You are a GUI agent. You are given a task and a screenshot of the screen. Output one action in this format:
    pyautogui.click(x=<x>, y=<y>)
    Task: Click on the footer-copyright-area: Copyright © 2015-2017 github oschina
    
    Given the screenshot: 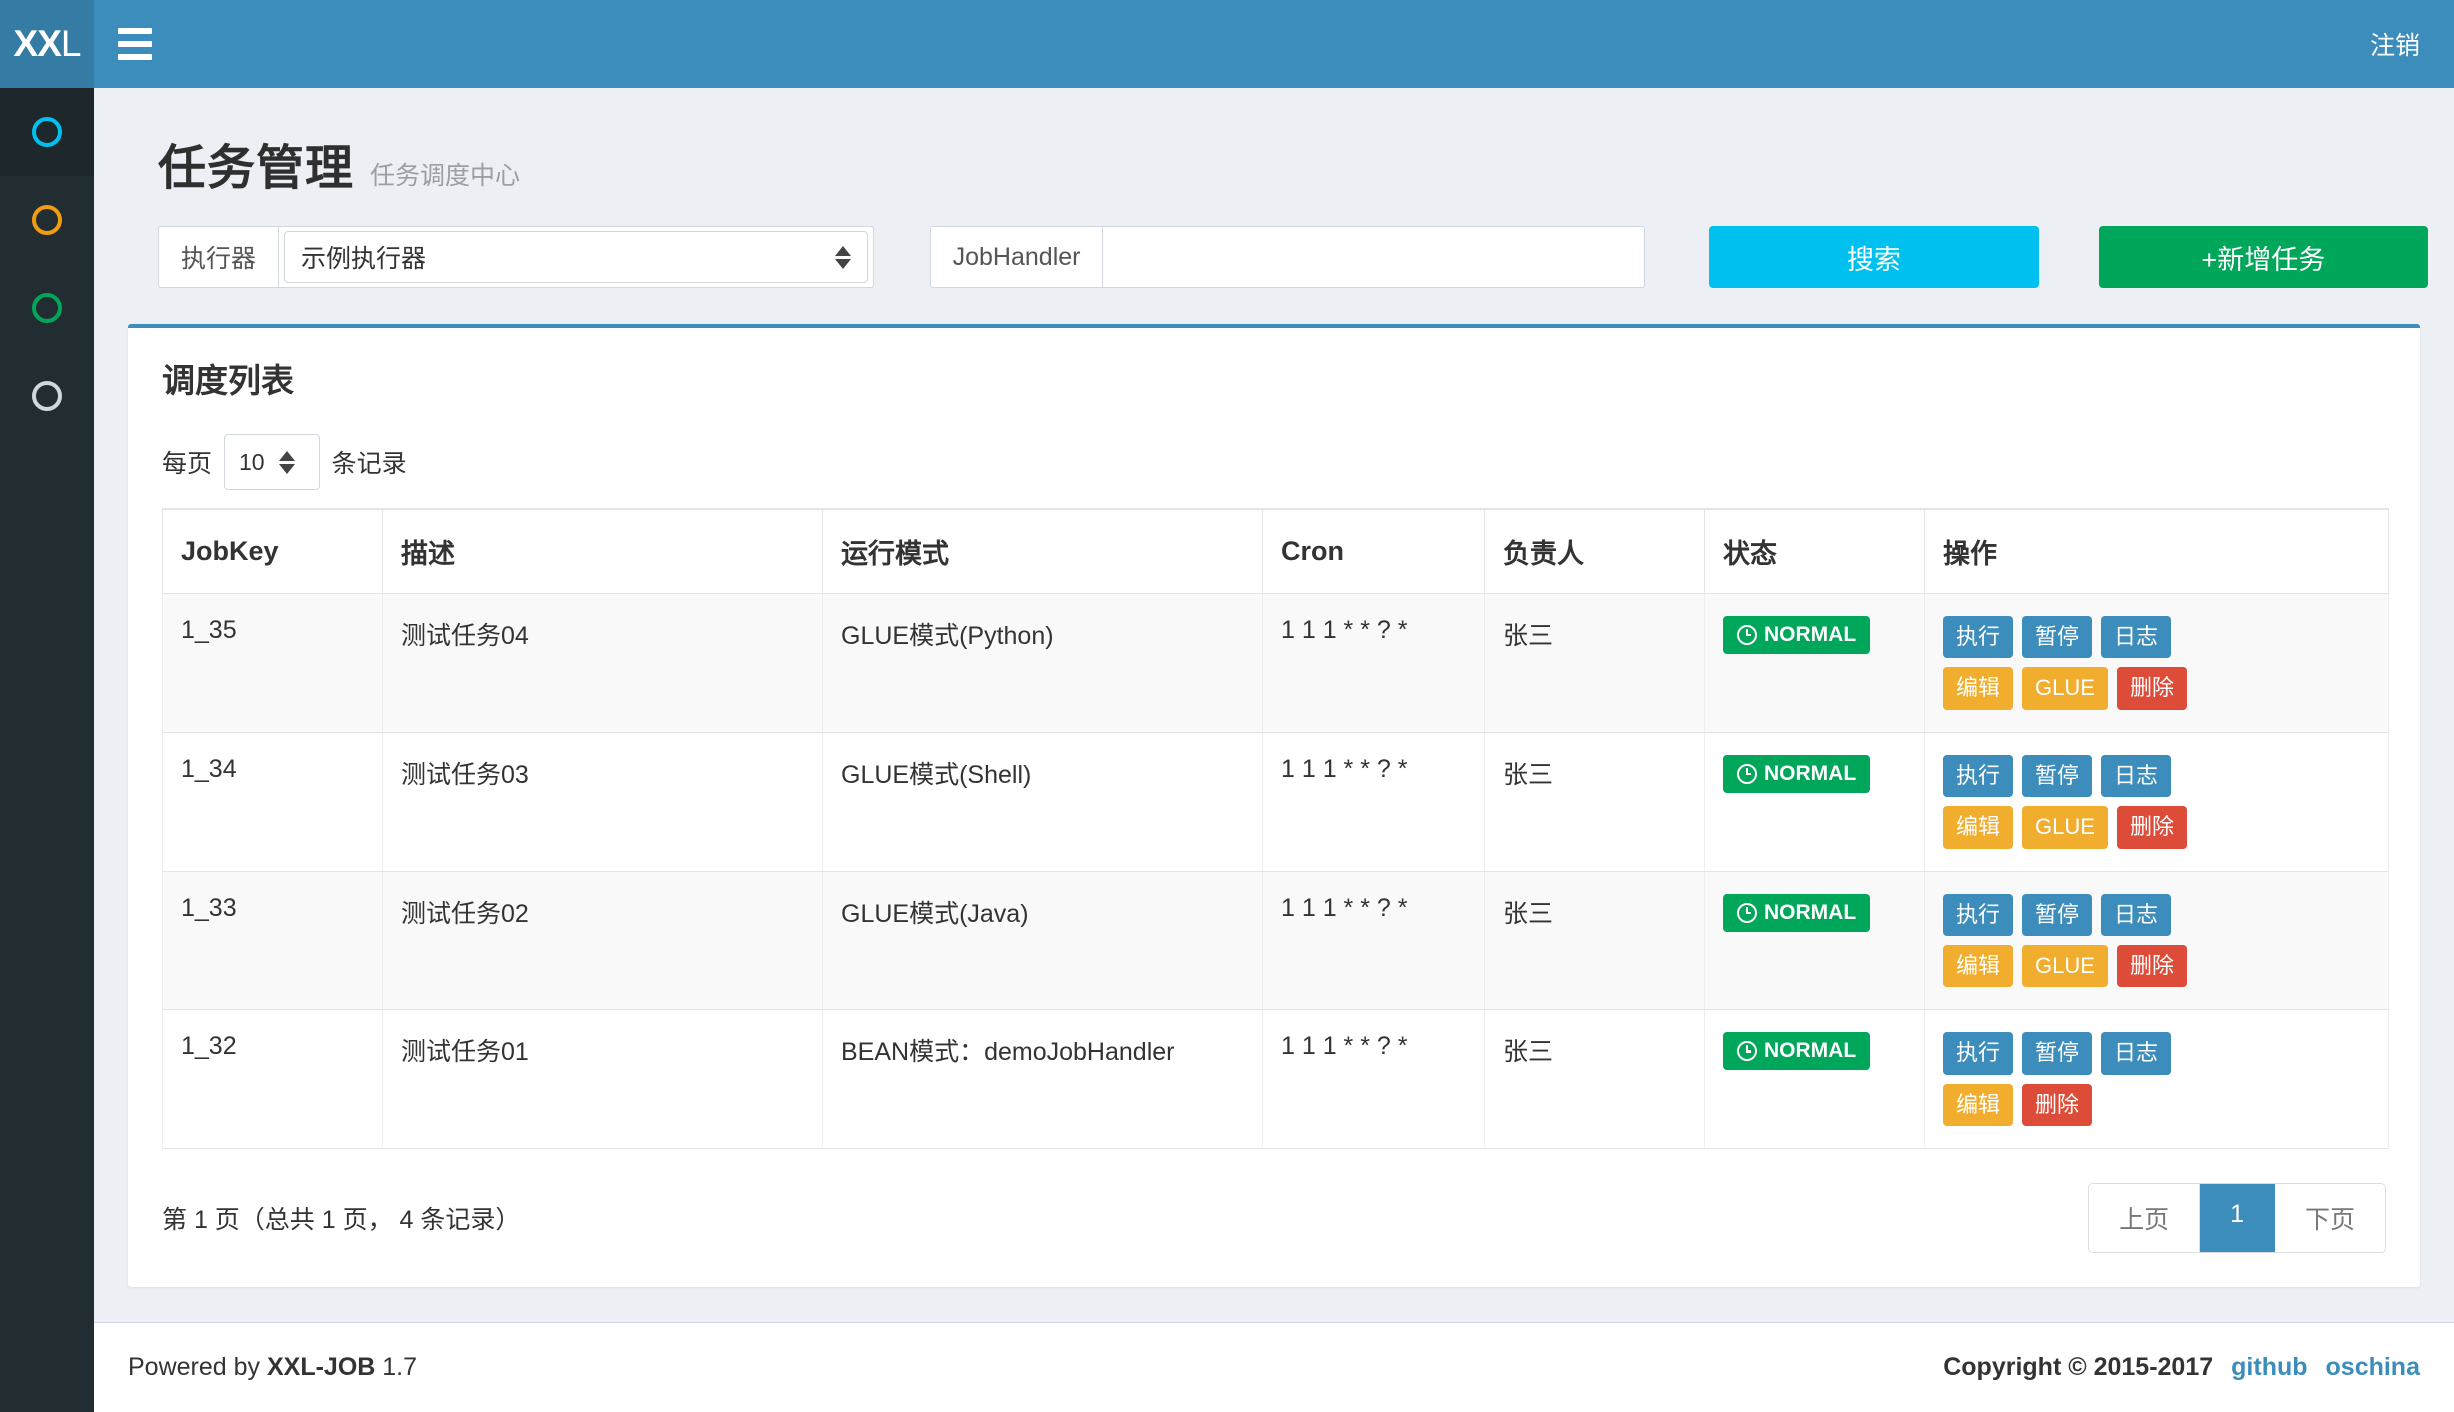 What is the action you would take?
    pyautogui.click(x=2181, y=1367)
    